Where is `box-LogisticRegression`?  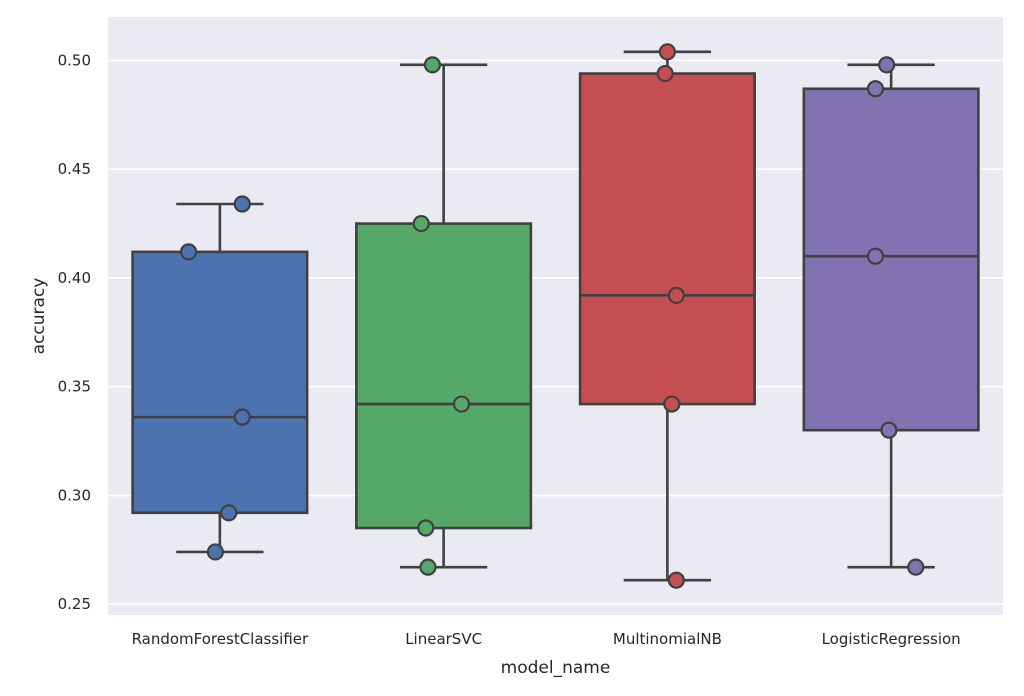 box-LogisticRegression is located at coordinates (891, 316).